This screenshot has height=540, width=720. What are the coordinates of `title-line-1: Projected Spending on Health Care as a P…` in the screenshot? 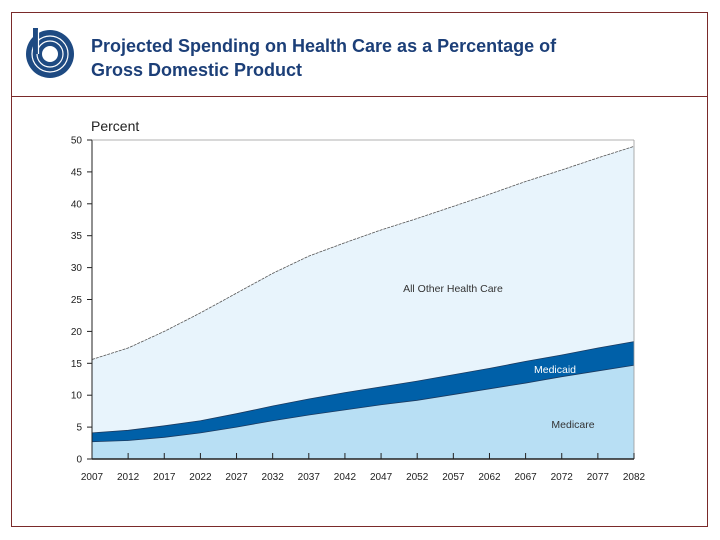 It's located at (324, 46).